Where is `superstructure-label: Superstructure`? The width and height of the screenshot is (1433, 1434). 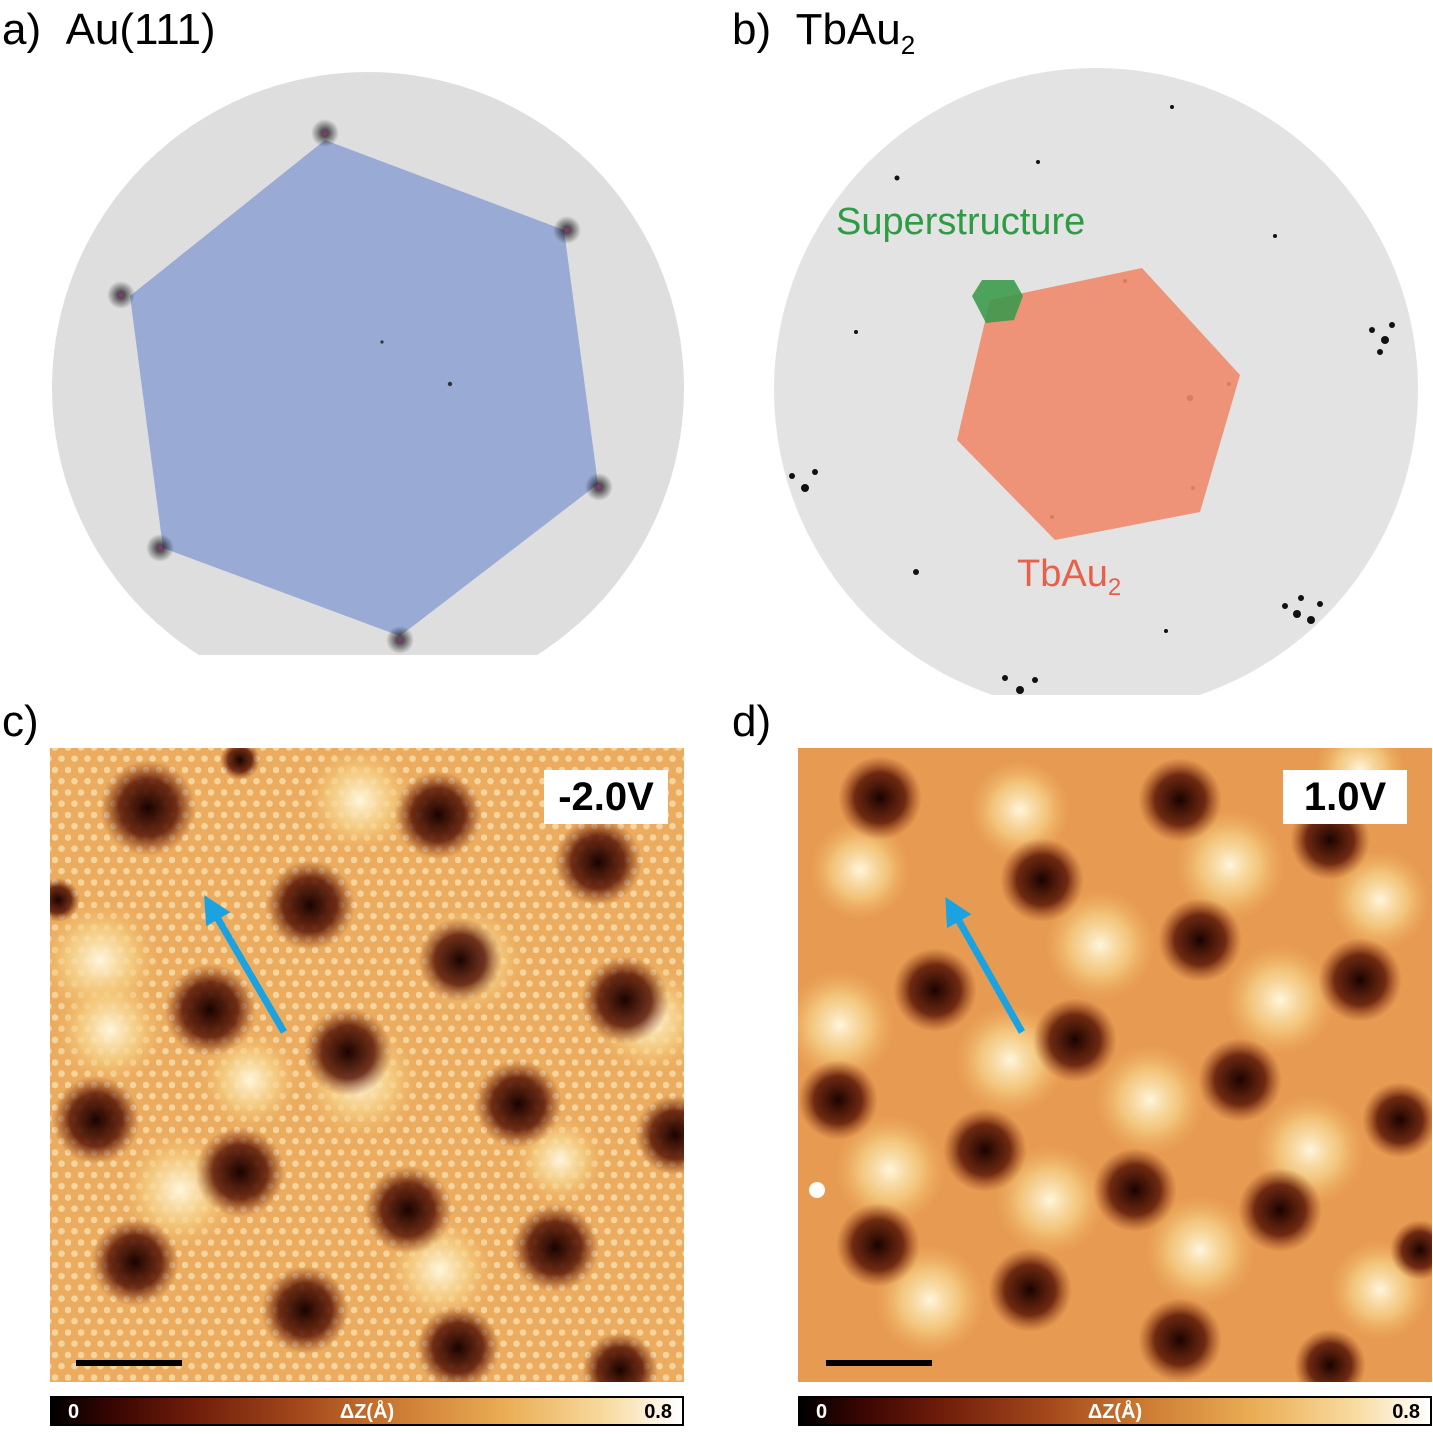 superstructure-label: Superstructure is located at coordinates (960, 222).